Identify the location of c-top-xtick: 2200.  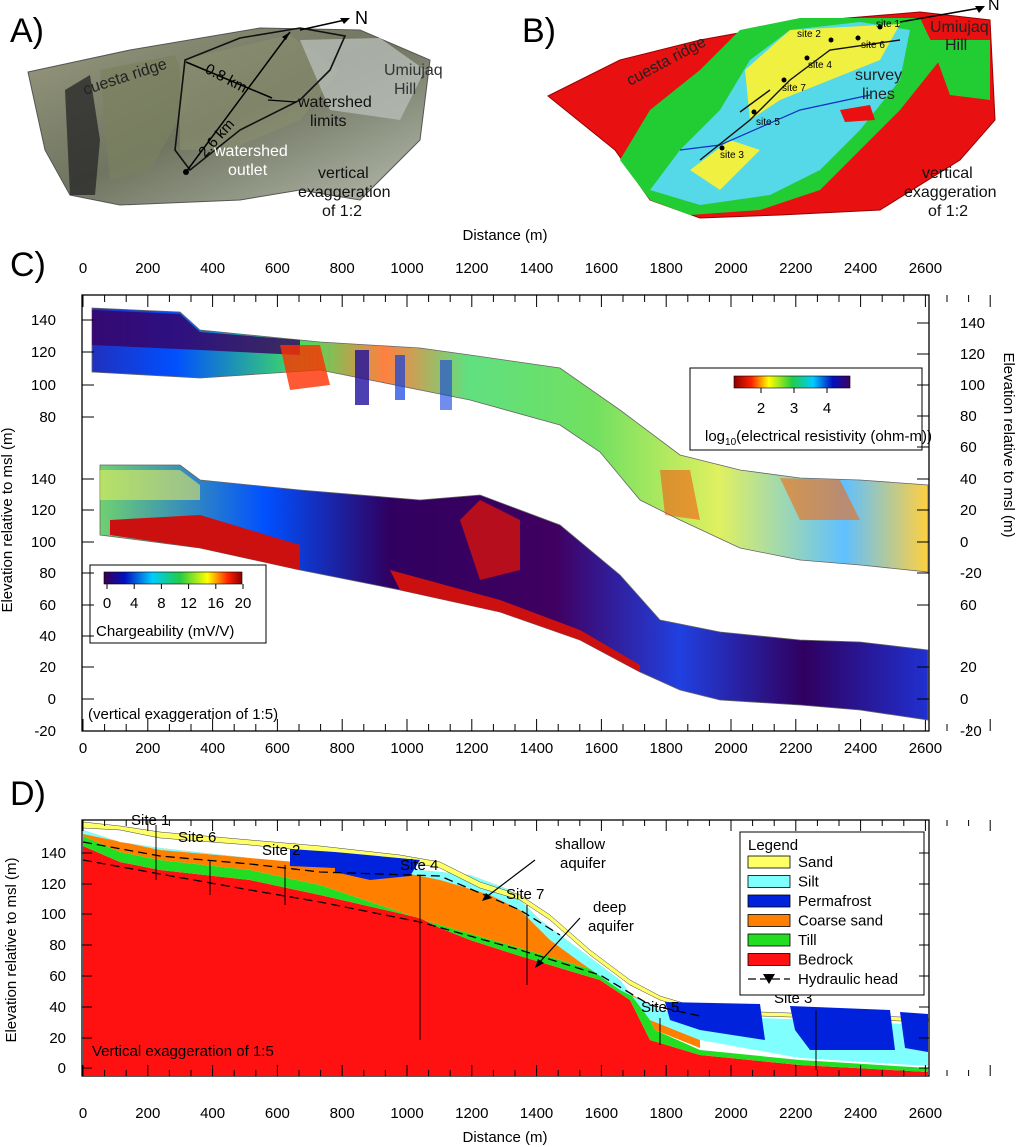
(795, 268).